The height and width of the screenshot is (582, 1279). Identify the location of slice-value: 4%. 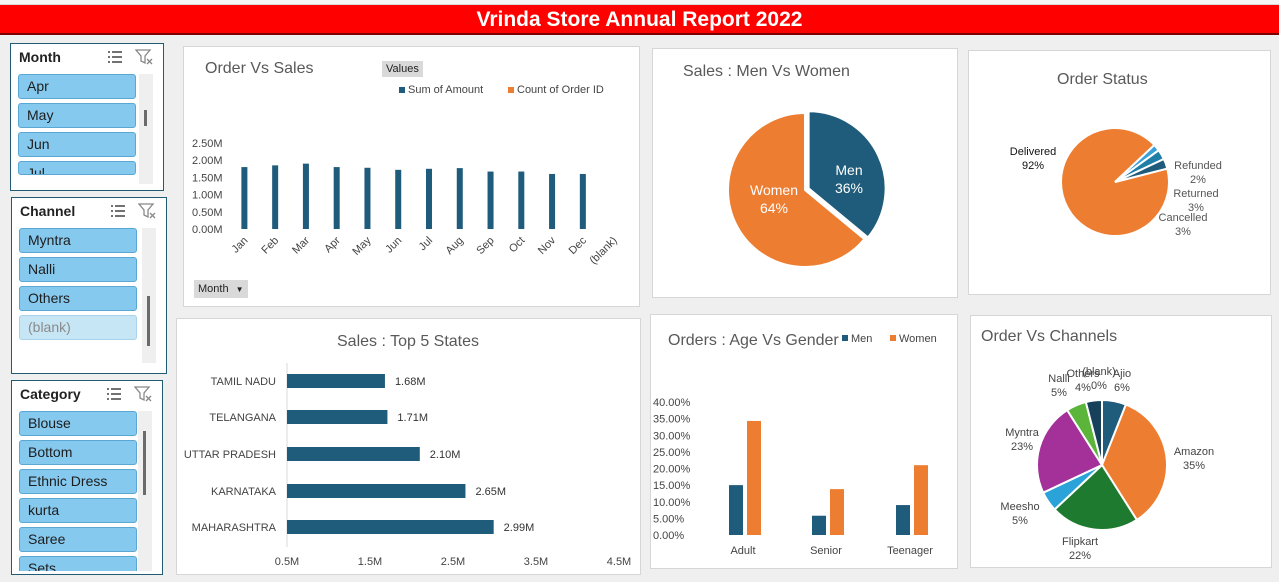
(1083, 388).